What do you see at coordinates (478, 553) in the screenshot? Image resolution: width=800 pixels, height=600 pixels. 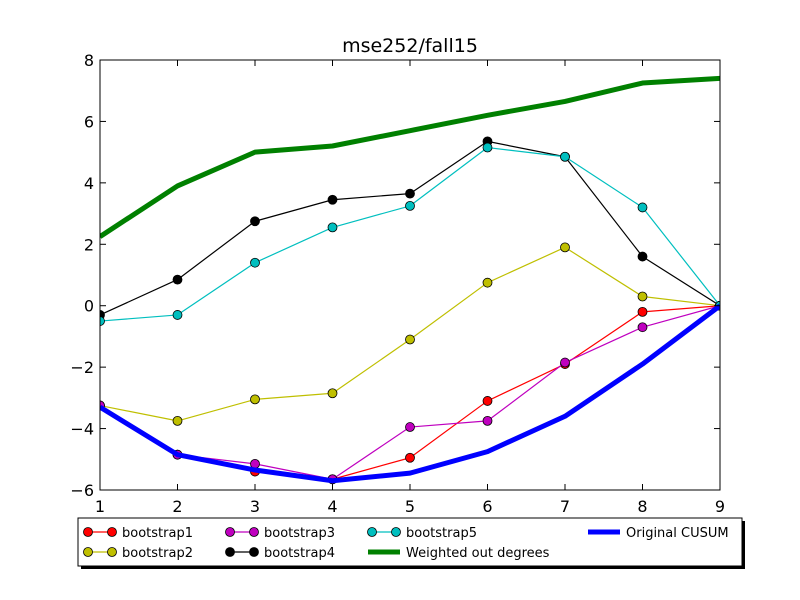 I see `legend-label: Weighted out degrees` at bounding box center [478, 553].